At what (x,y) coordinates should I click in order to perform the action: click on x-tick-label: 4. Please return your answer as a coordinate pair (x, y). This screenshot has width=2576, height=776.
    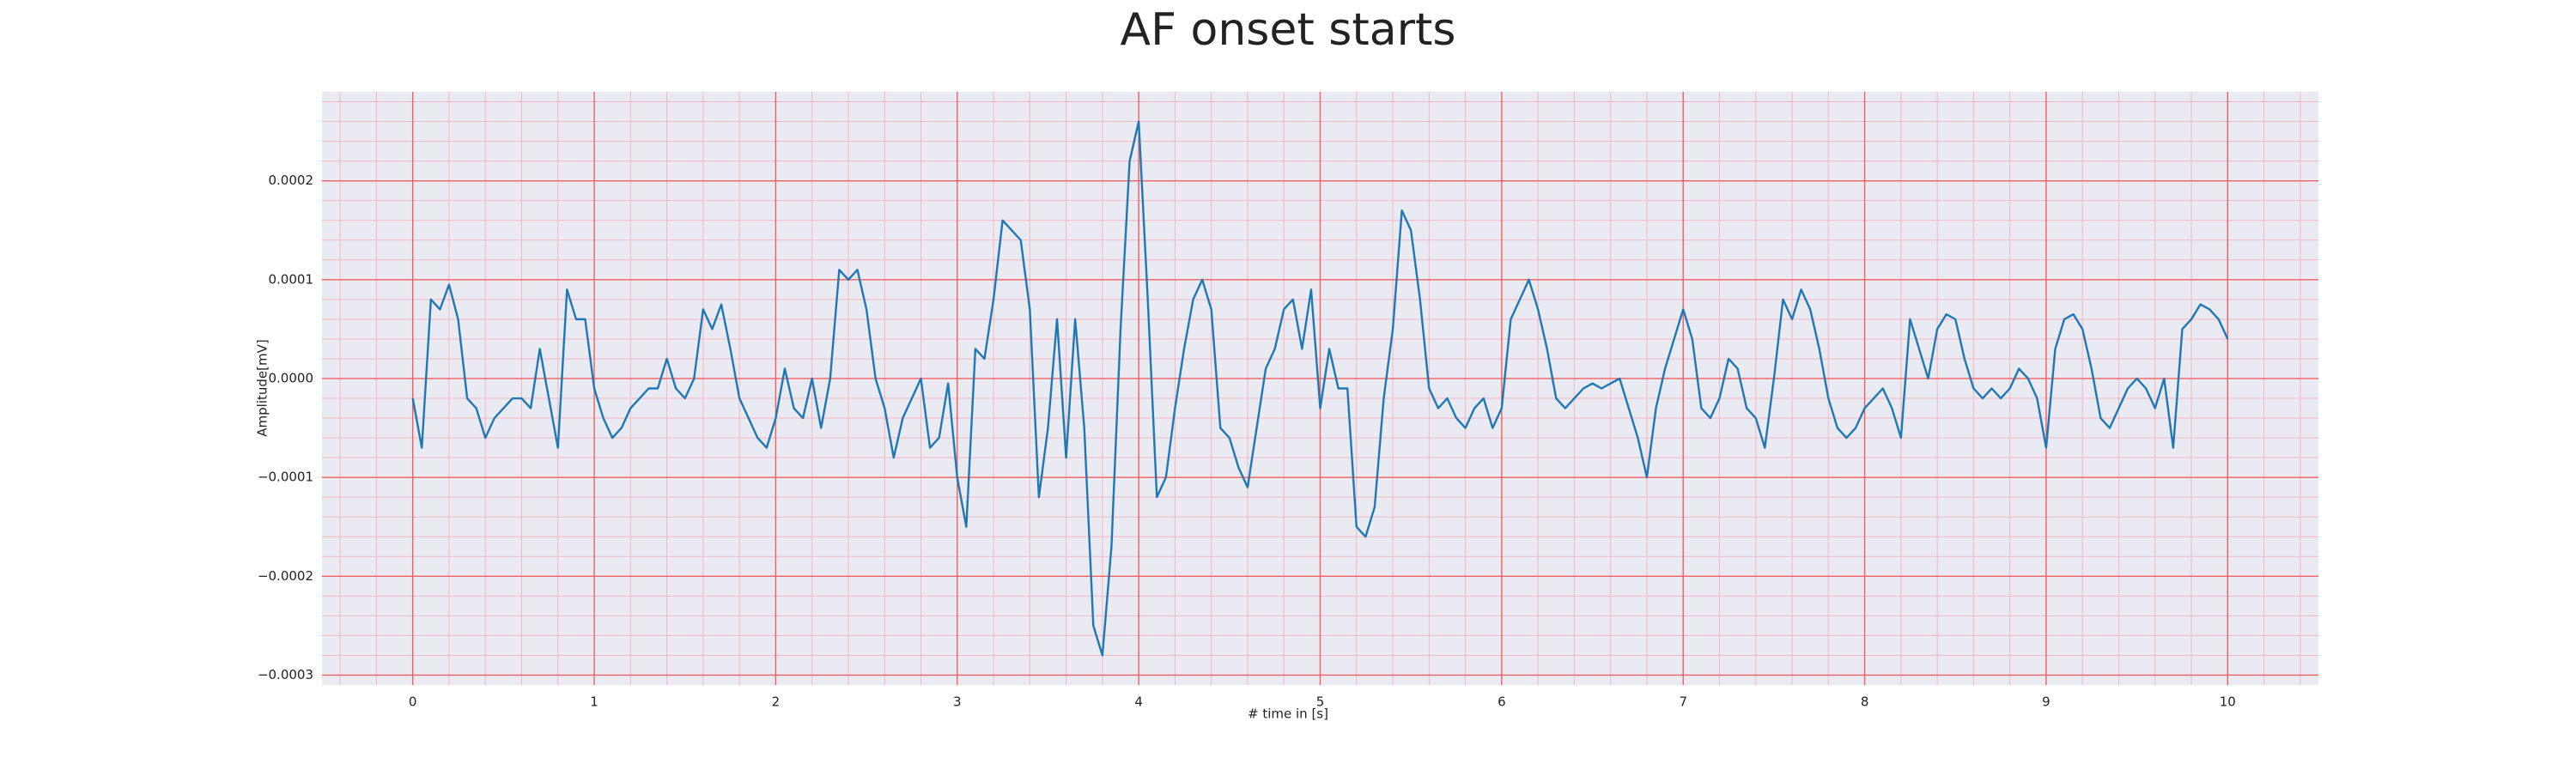
    Looking at the image, I should click on (1138, 702).